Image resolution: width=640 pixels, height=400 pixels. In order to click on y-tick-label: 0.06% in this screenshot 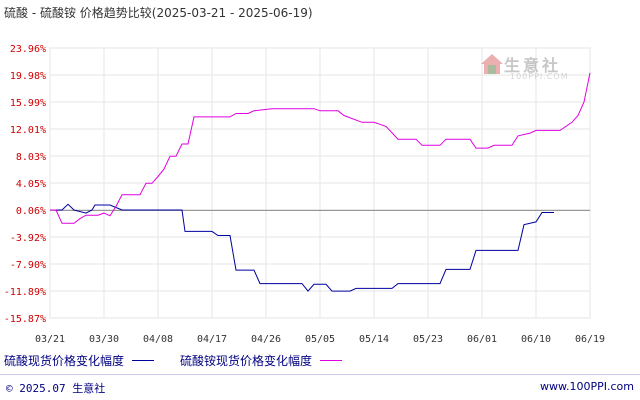, I will do `click(31, 211)`.